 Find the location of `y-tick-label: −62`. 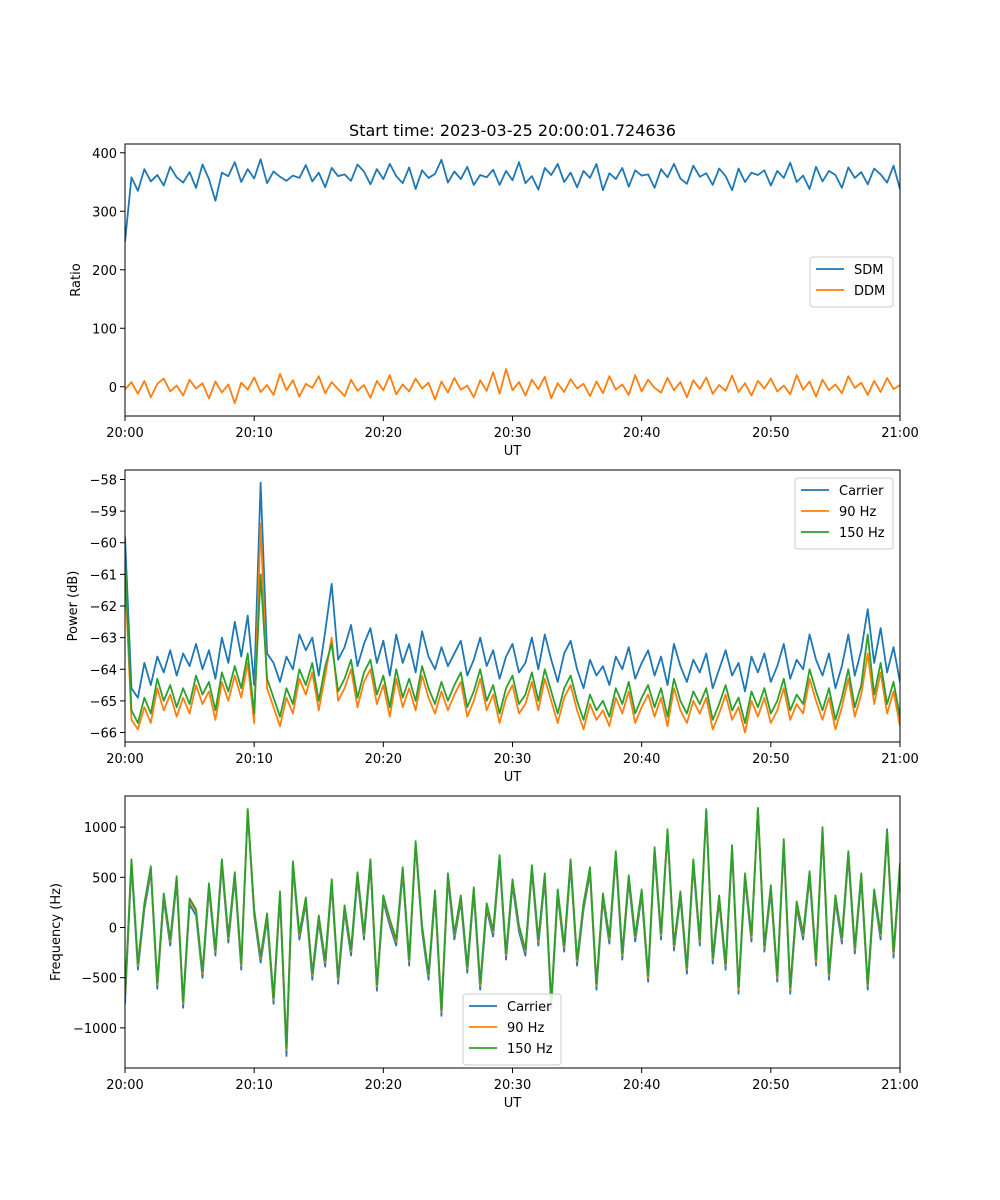

y-tick-label: −62 is located at coordinates (103, 607).